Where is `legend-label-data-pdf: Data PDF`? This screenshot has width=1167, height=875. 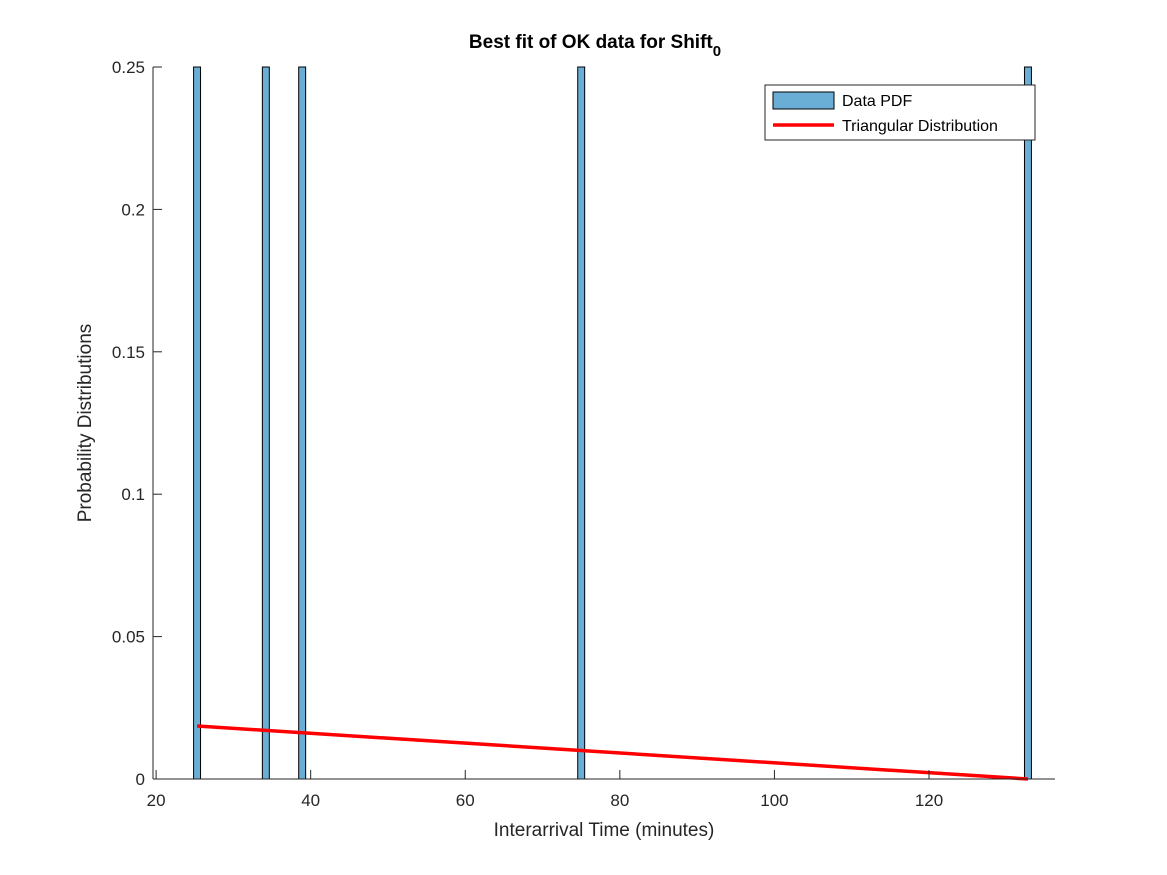
legend-label-data-pdf: Data PDF is located at coordinates (877, 101).